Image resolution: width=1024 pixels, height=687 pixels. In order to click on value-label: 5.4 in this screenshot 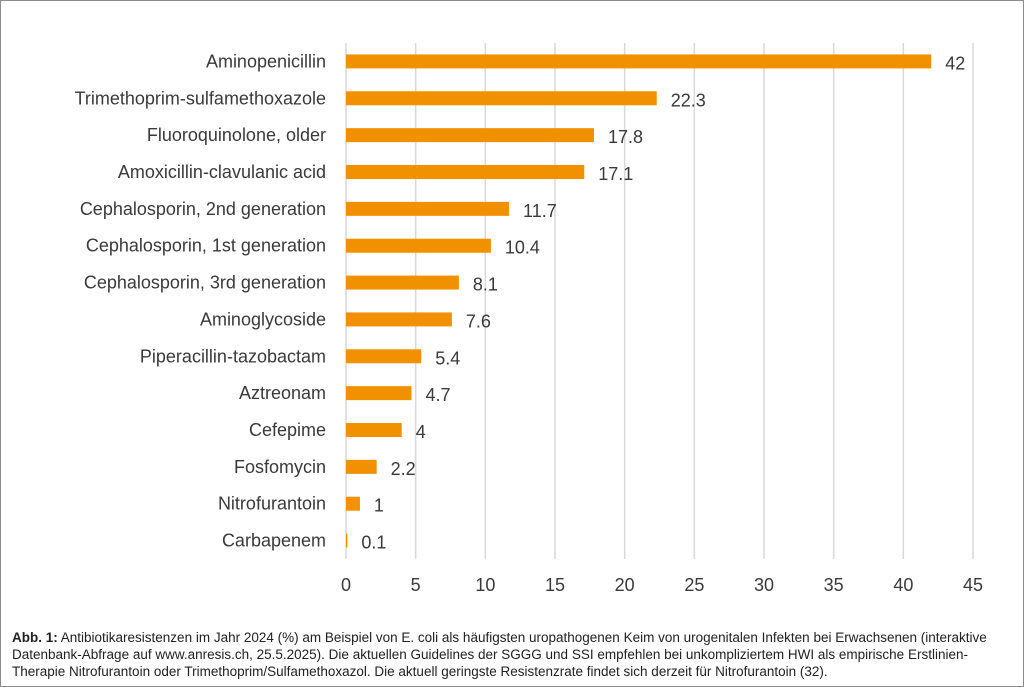, I will do `click(447, 358)`.